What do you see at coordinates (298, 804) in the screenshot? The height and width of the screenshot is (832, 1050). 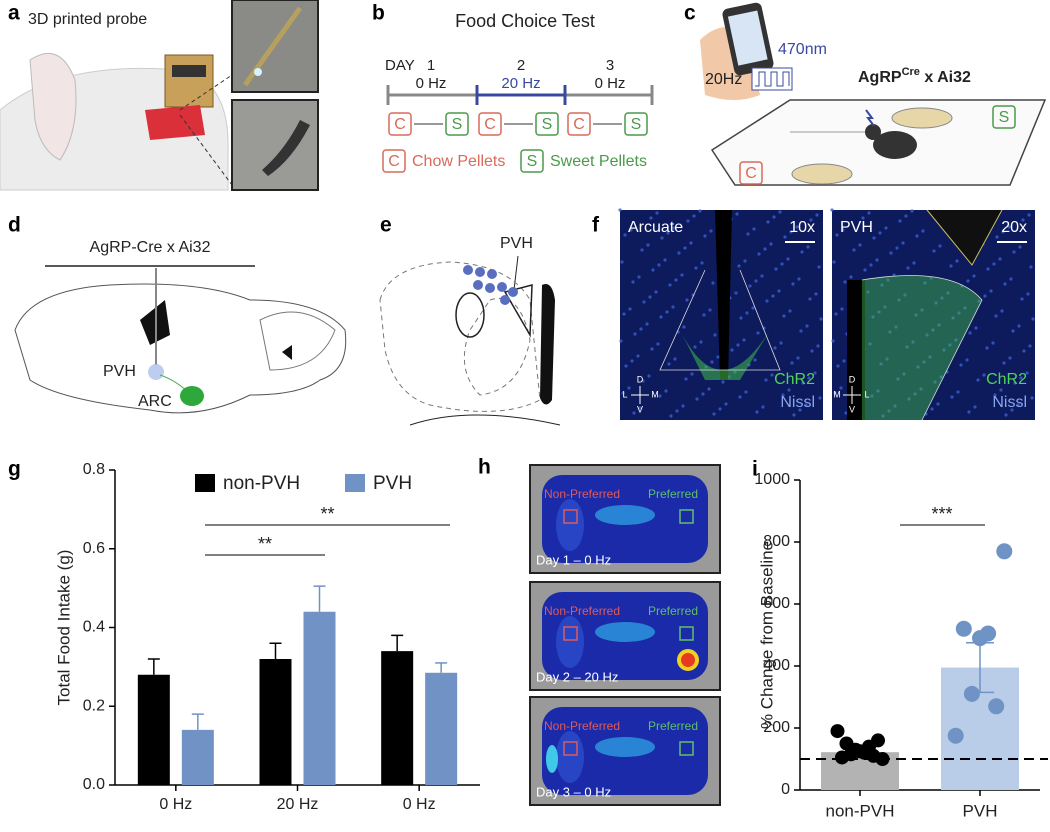 I see `x-tick-label: 20 Hz` at bounding box center [298, 804].